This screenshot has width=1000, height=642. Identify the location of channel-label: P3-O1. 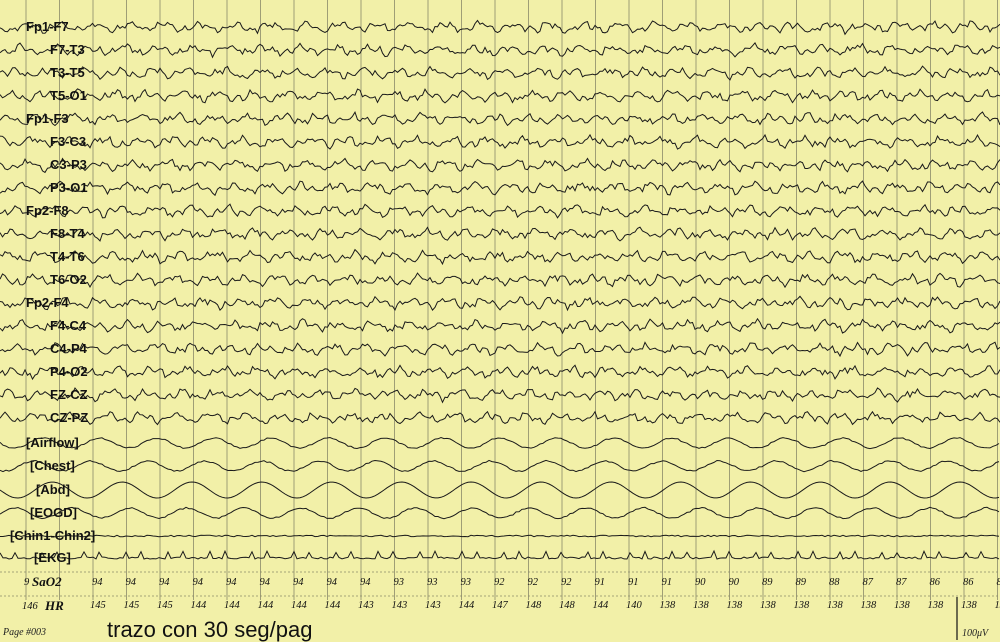
(69, 187).